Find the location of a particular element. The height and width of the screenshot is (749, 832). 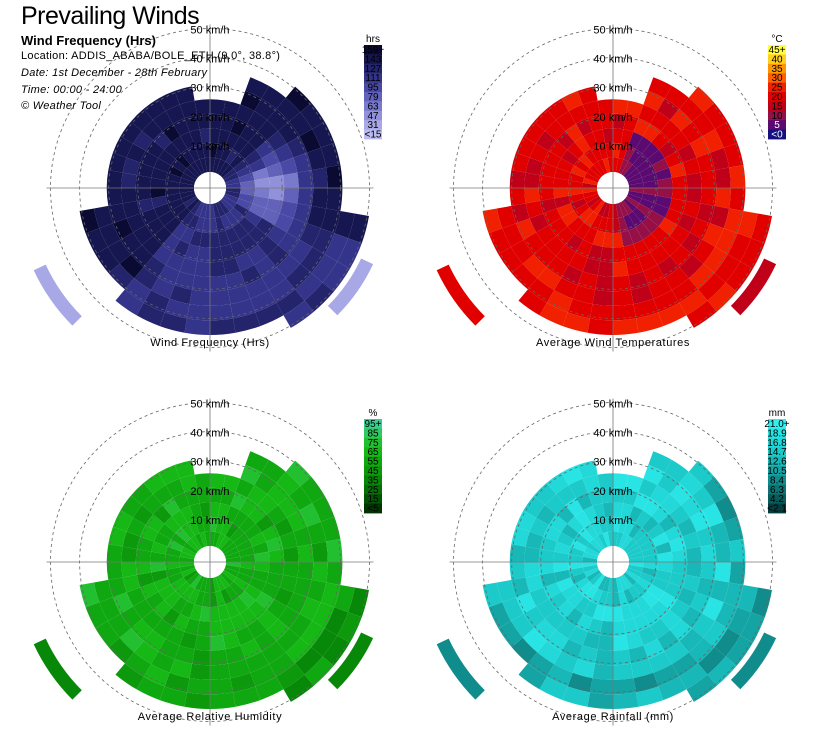

legend-label: 63 is located at coordinates (373, 106).